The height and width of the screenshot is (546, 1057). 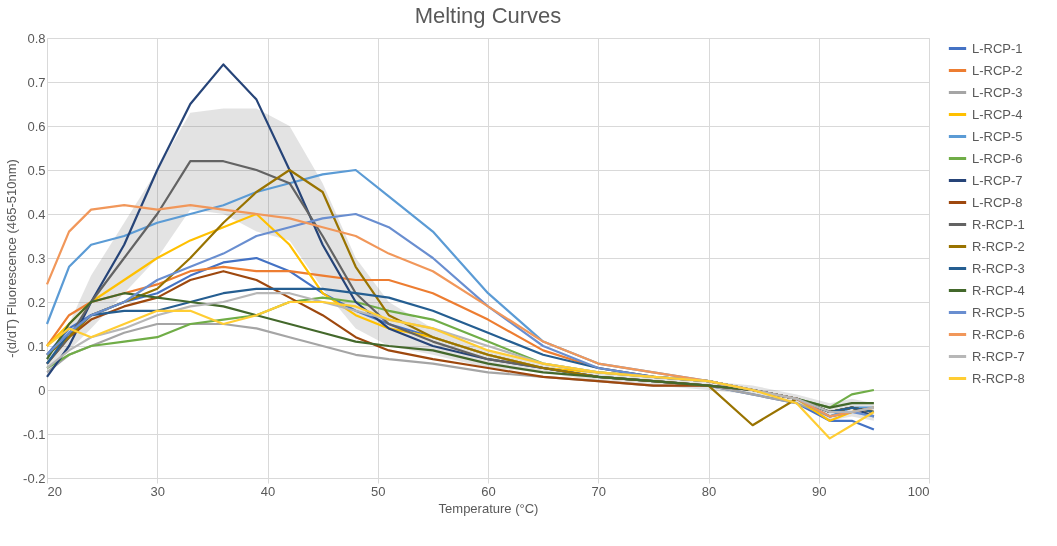 I want to click on legend-label: R-RCP-5, so click(x=998, y=312).